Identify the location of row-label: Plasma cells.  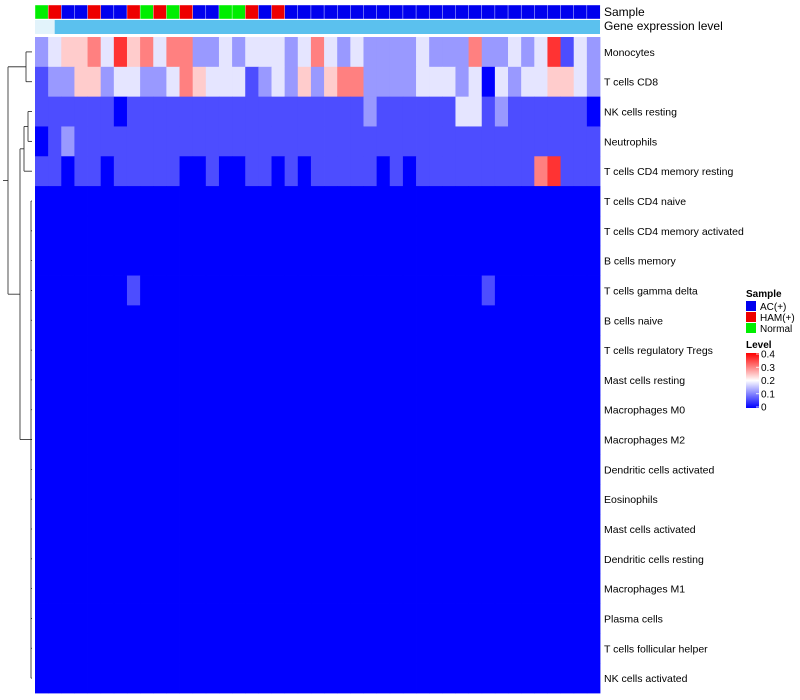
(633, 619).